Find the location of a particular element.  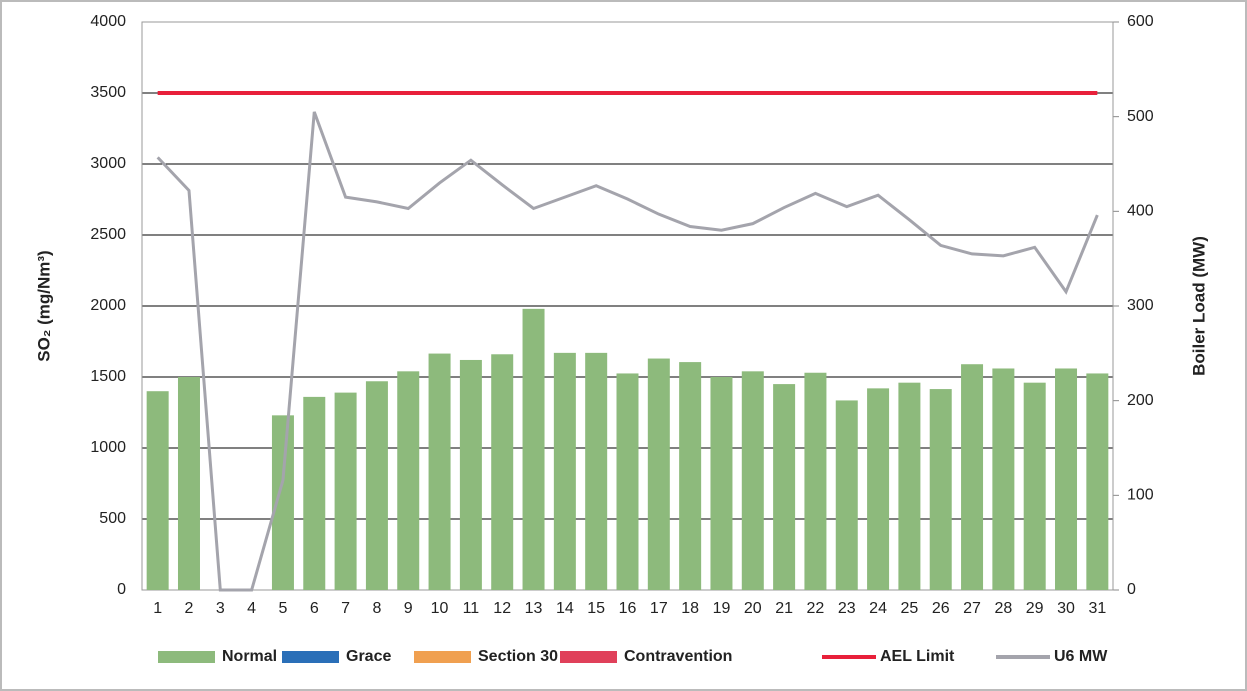

x-tick-label: 9 is located at coordinates (408, 608).